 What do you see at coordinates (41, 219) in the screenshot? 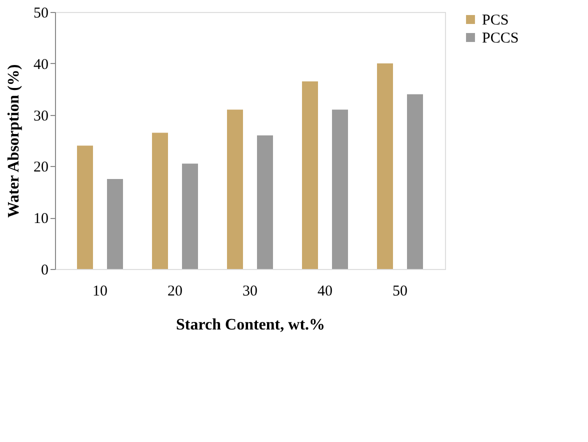
I see `y-tick-label: 10` at bounding box center [41, 219].